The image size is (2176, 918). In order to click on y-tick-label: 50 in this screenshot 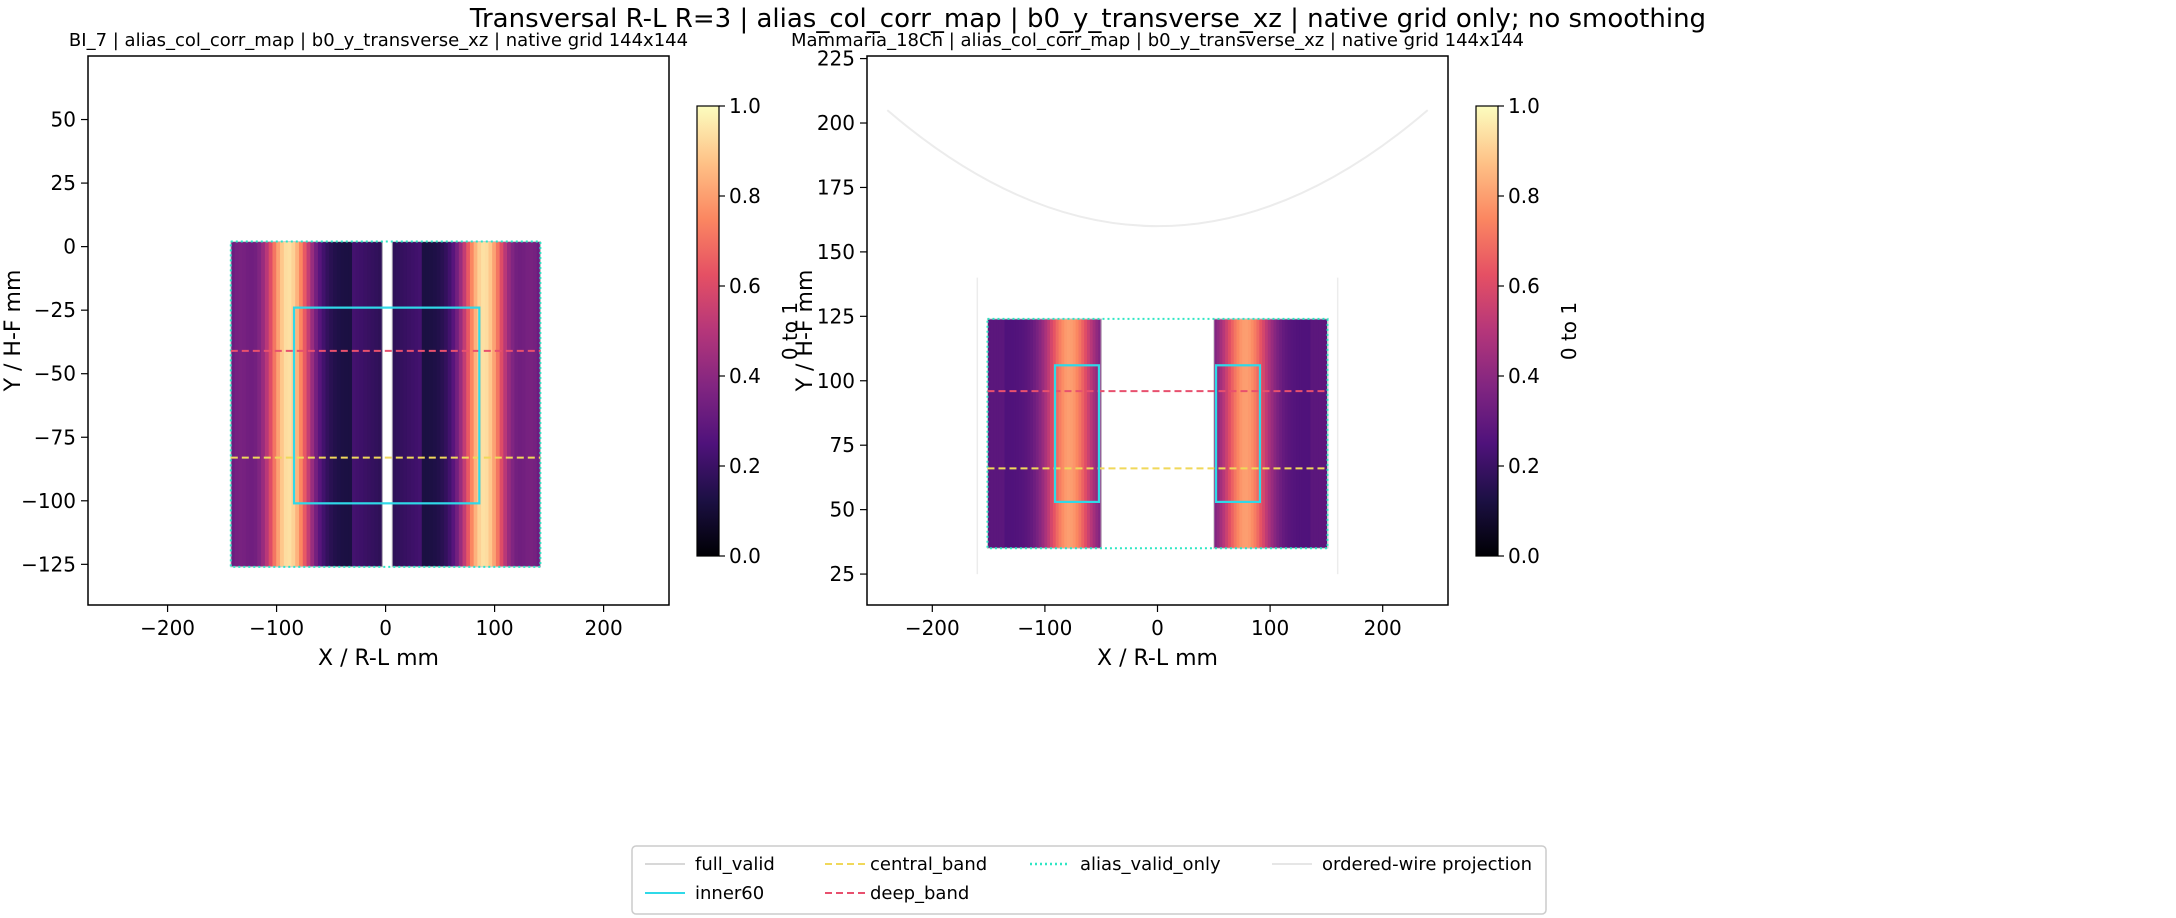, I will do `click(842, 510)`.